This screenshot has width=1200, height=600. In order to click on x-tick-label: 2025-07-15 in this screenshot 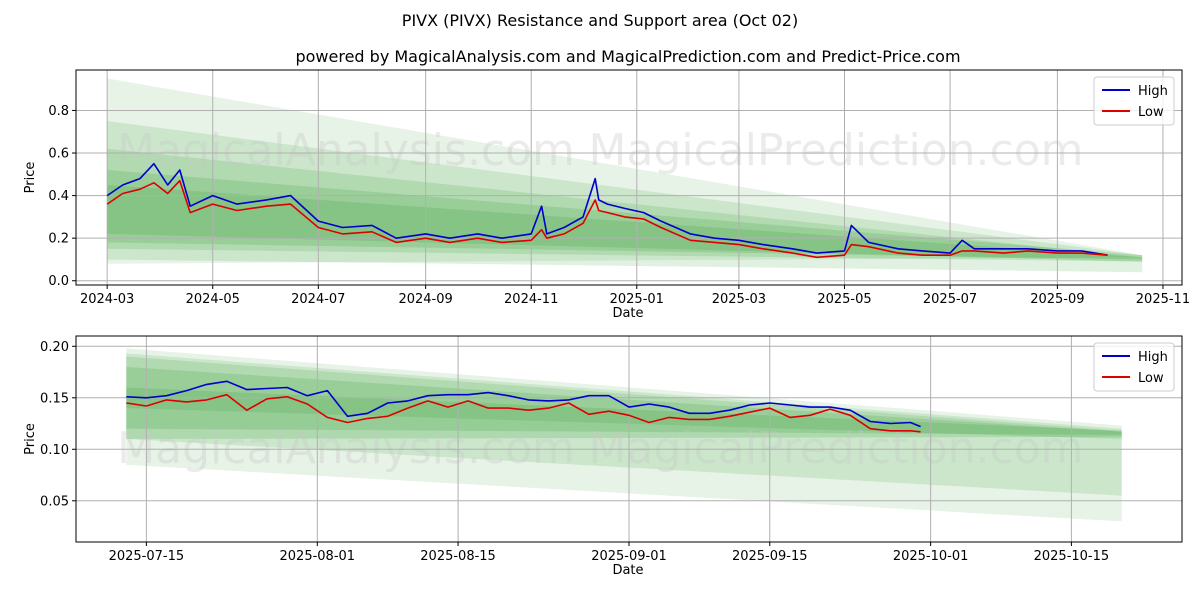, I will do `click(147, 556)`.